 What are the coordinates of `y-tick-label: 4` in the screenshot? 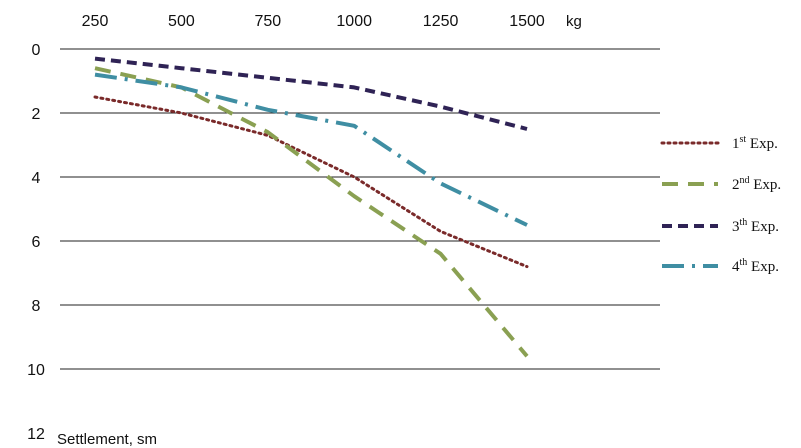 It's located at (36, 178).